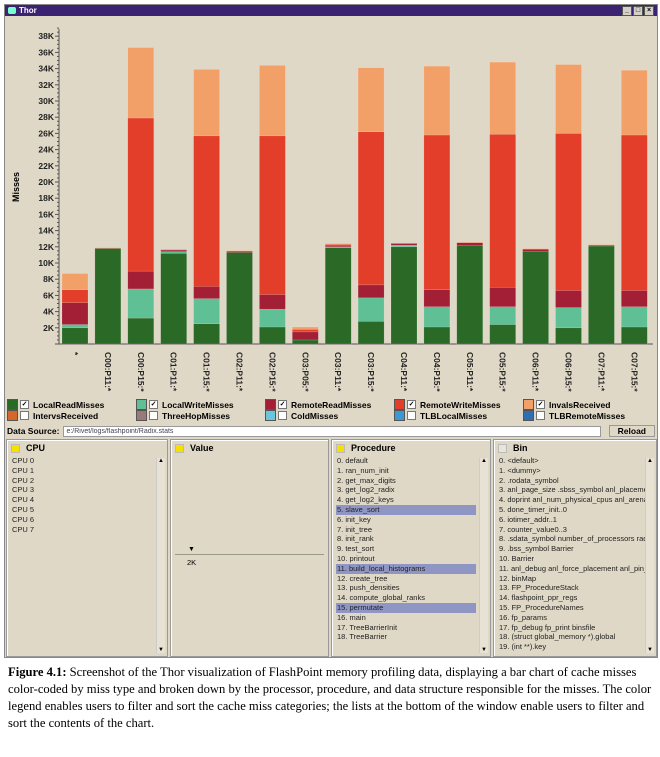 This screenshot has height=757, width=660. Describe the element at coordinates (519, 460) in the screenshot. I see `list-item: 0. <default>` at that location.